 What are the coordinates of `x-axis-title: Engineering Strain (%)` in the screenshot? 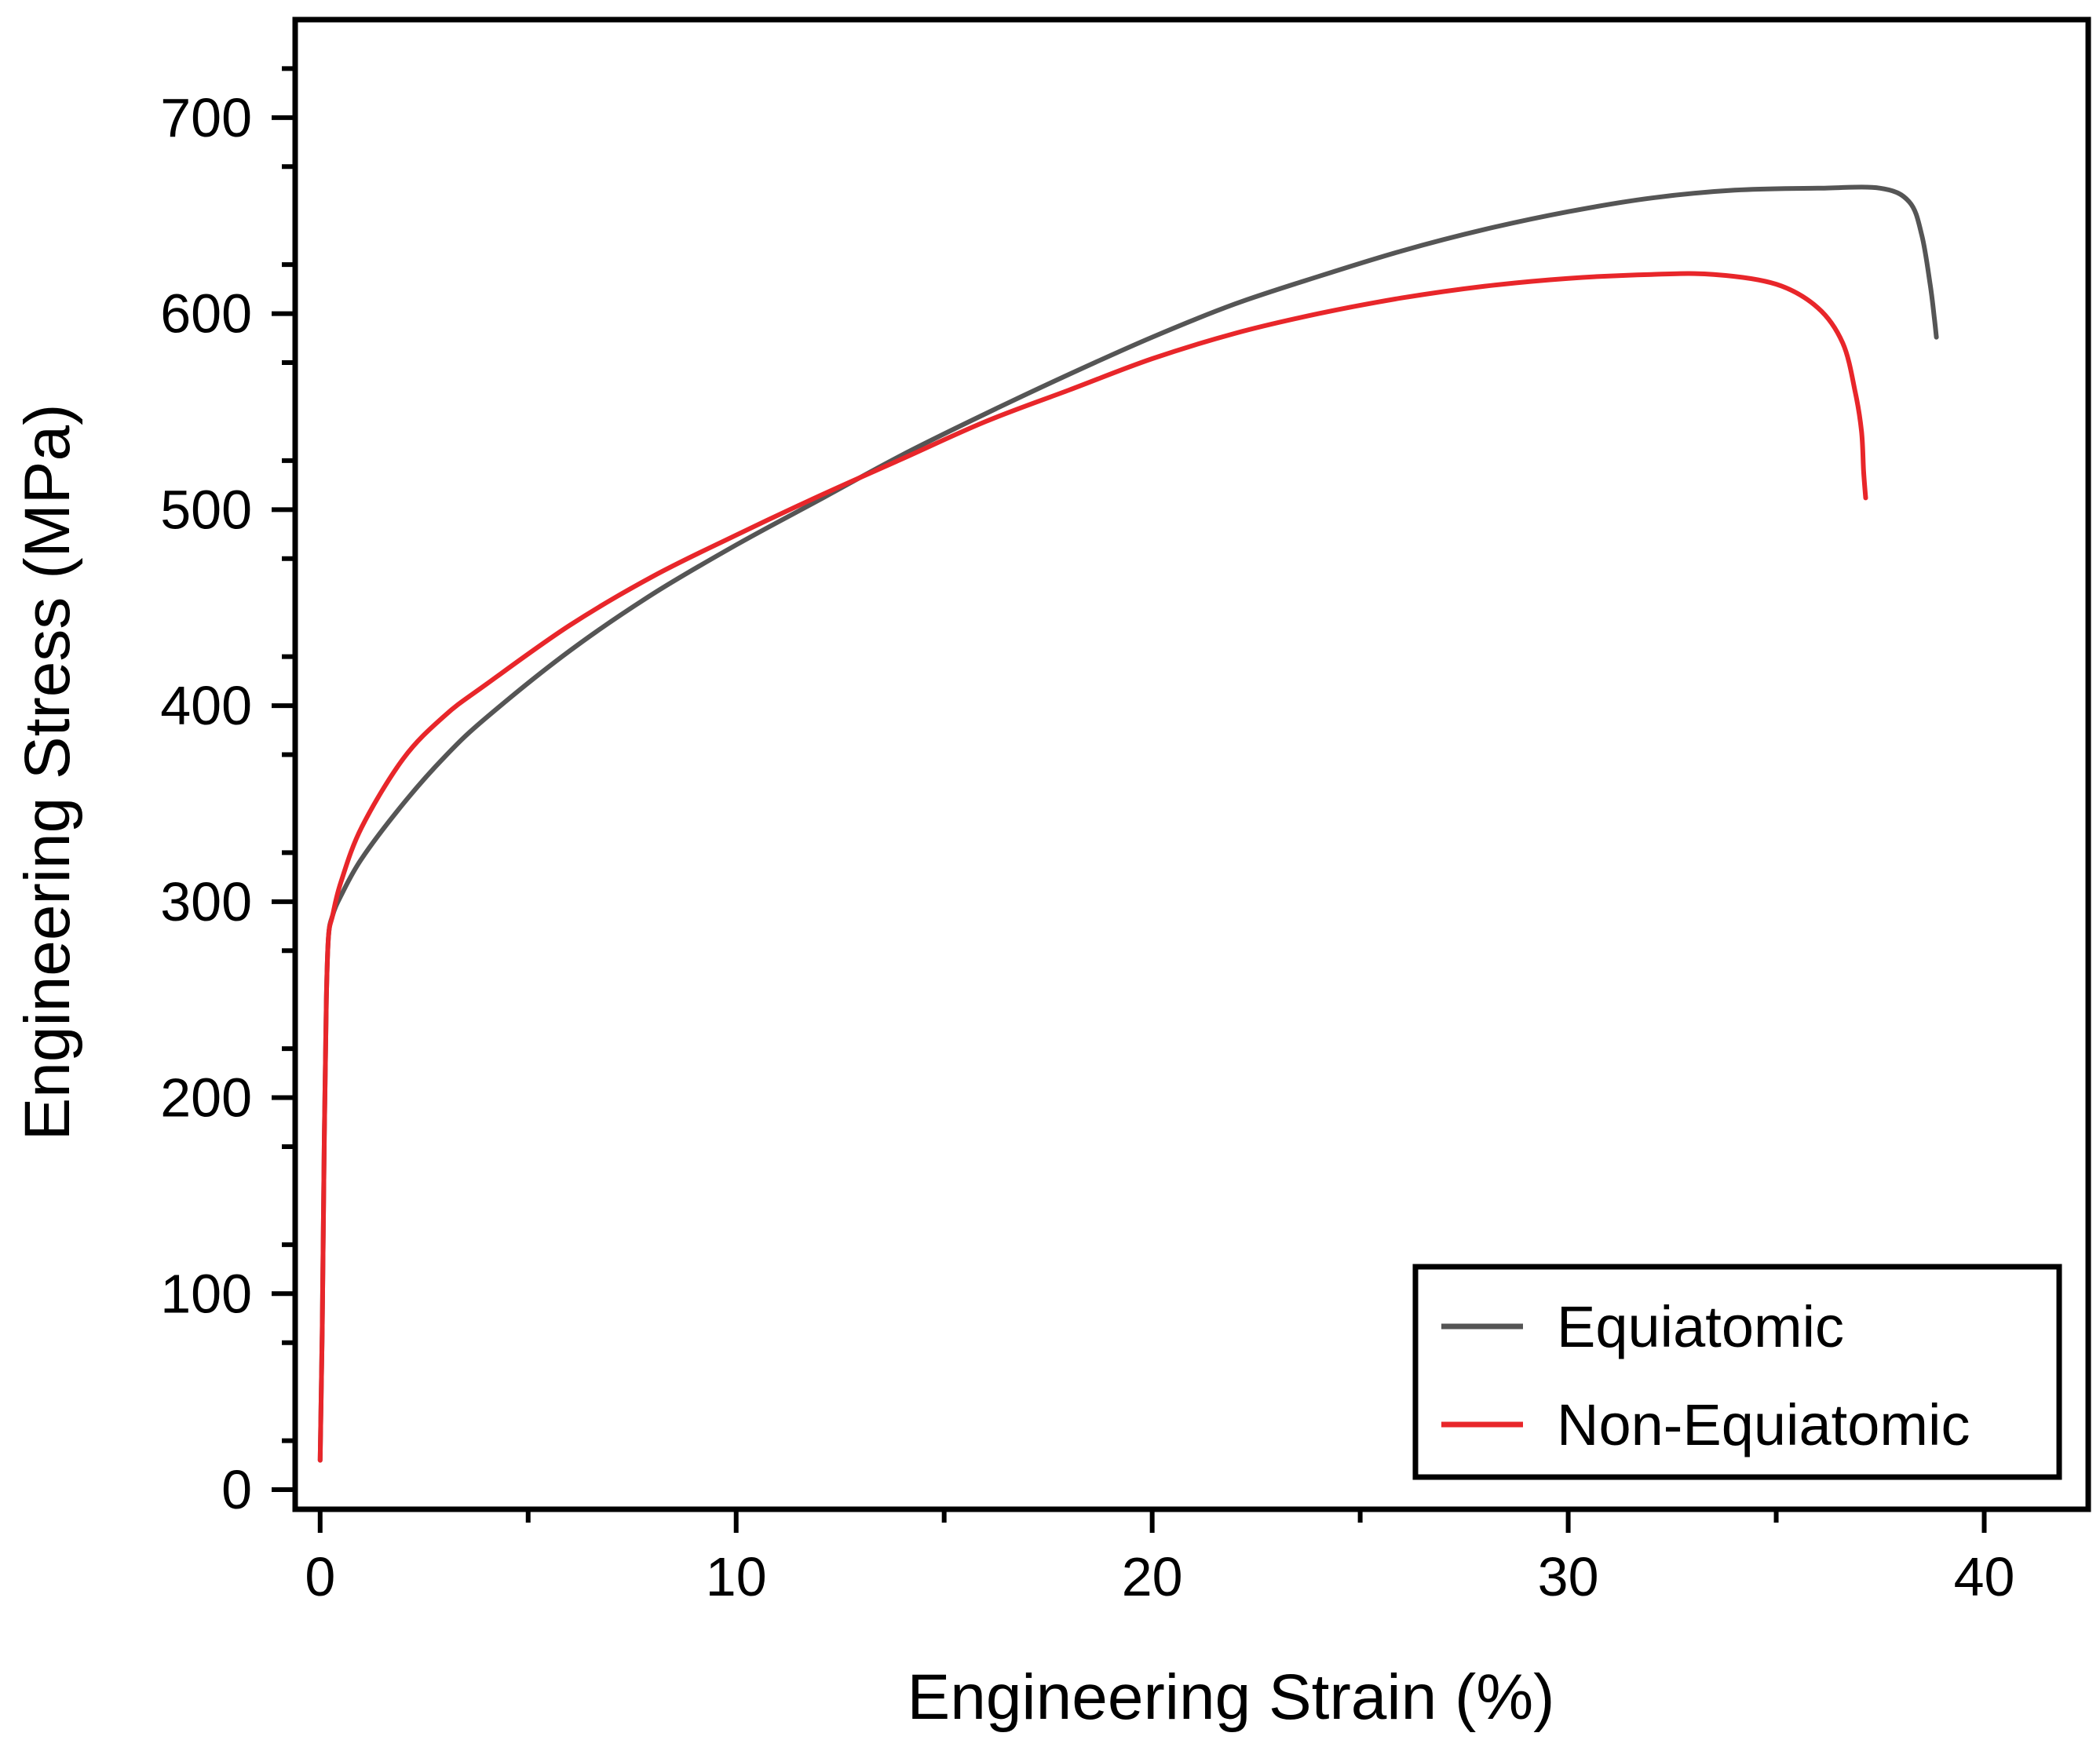 It's located at (1231, 1698).